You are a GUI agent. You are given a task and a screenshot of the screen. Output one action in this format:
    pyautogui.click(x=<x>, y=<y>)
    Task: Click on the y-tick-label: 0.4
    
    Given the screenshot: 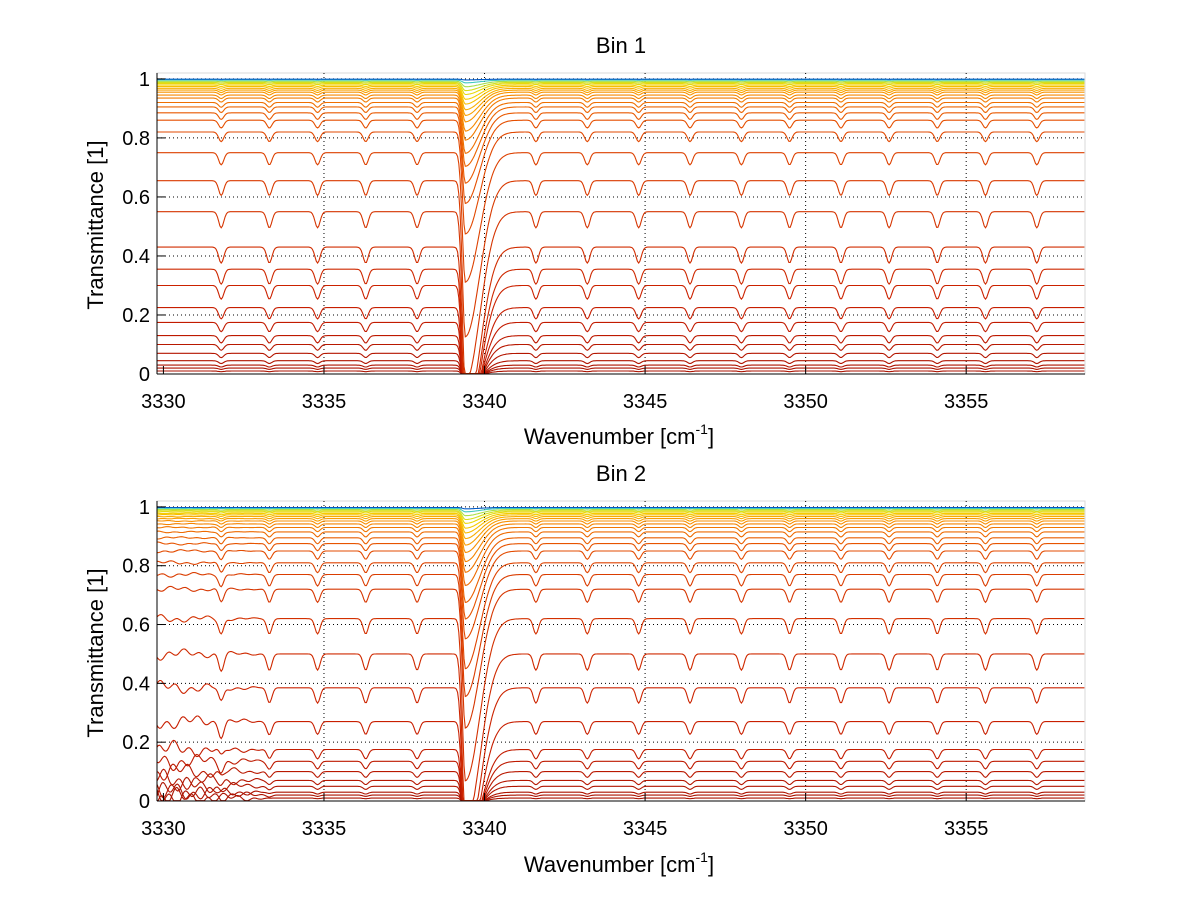 What is the action you would take?
    pyautogui.click(x=136, y=684)
    